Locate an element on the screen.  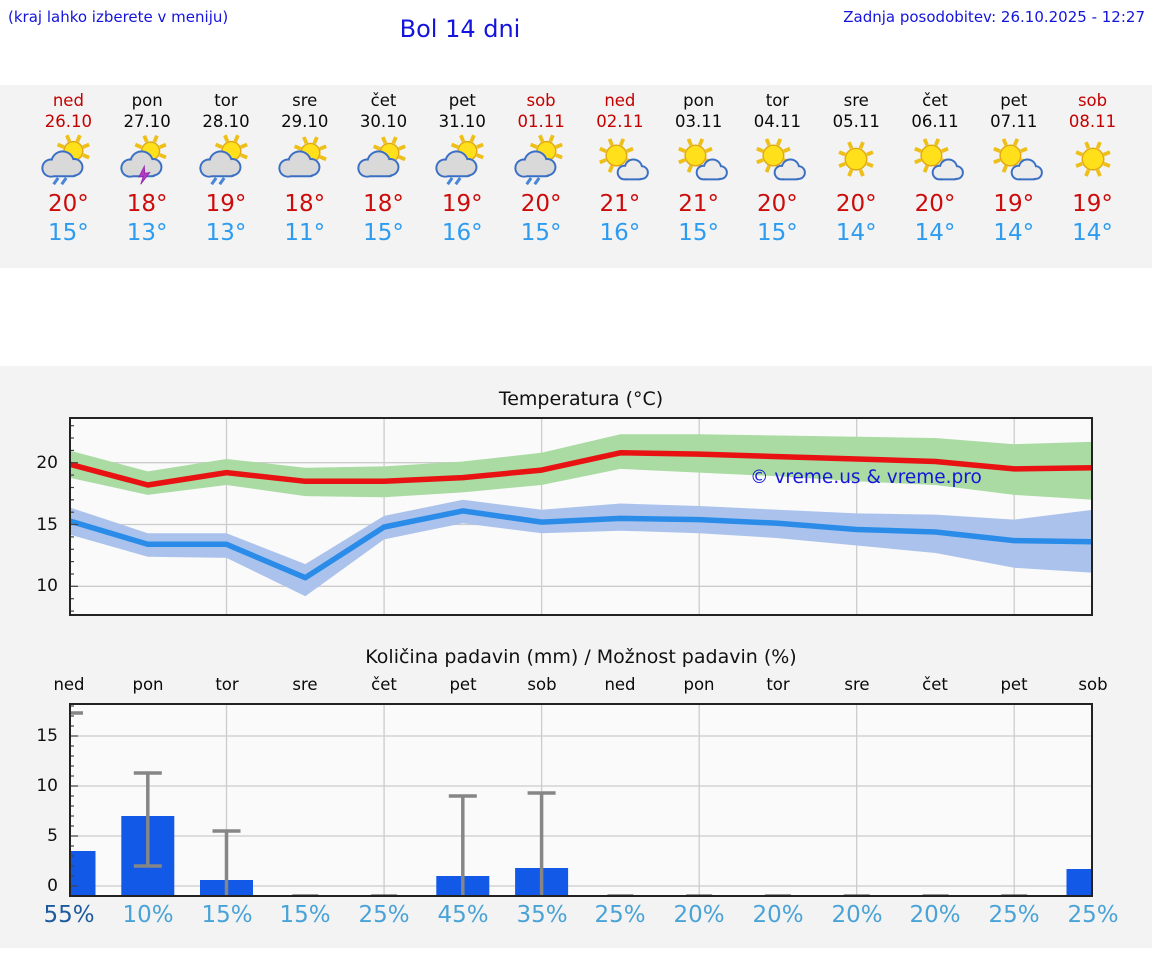
day-column: tor 04.11 20° 15° is located at coordinates (777, 176).